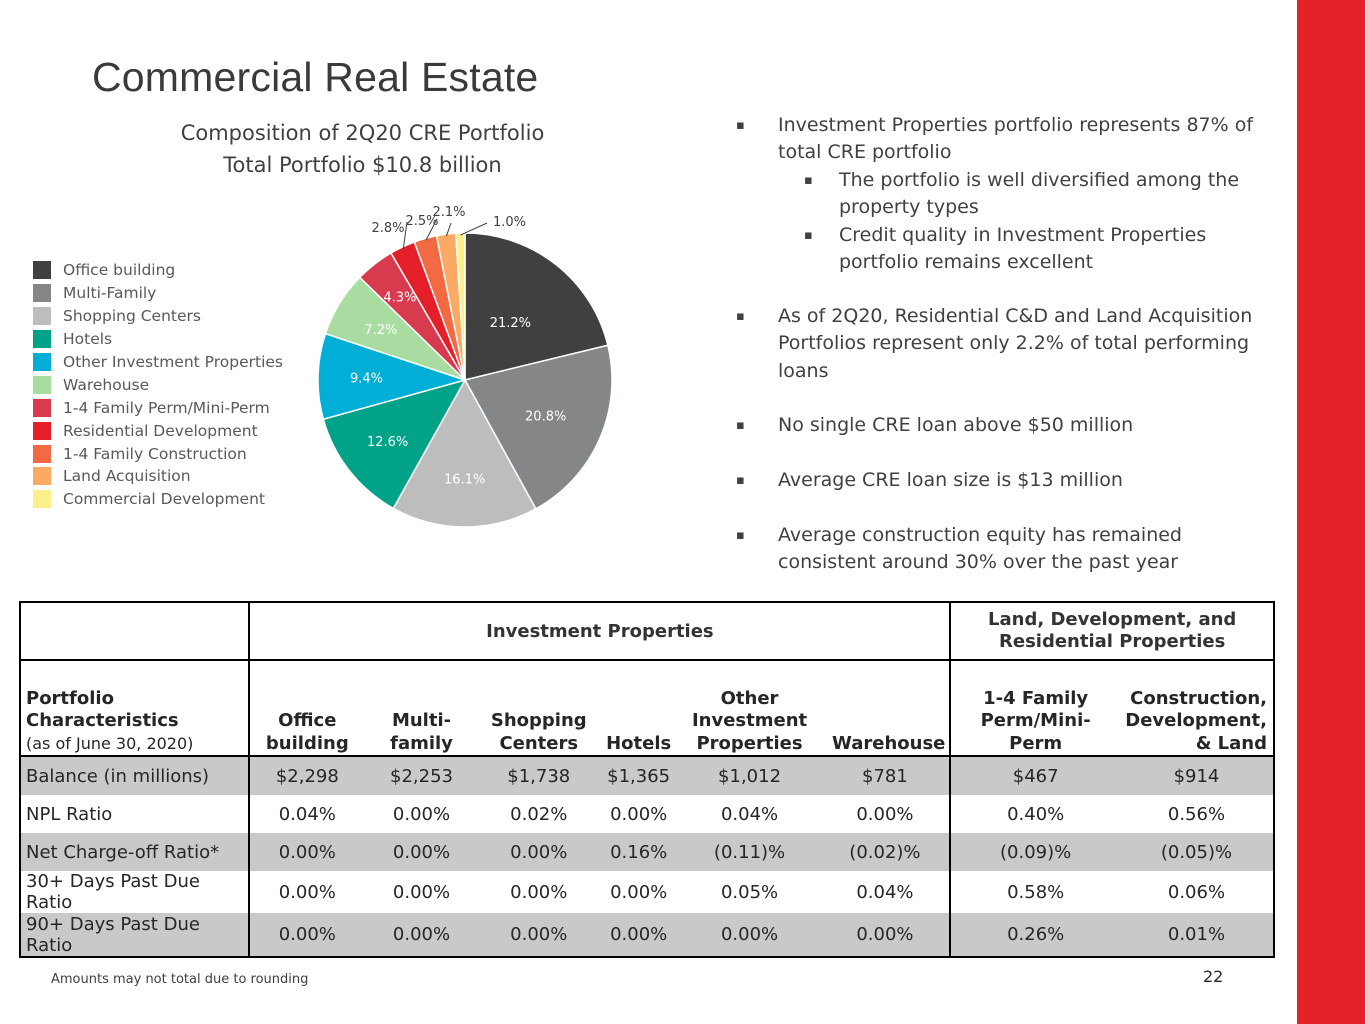 The height and width of the screenshot is (1024, 1365). Describe the element at coordinates (127, 476) in the screenshot. I see `legend-label: Land Acquisition` at that location.